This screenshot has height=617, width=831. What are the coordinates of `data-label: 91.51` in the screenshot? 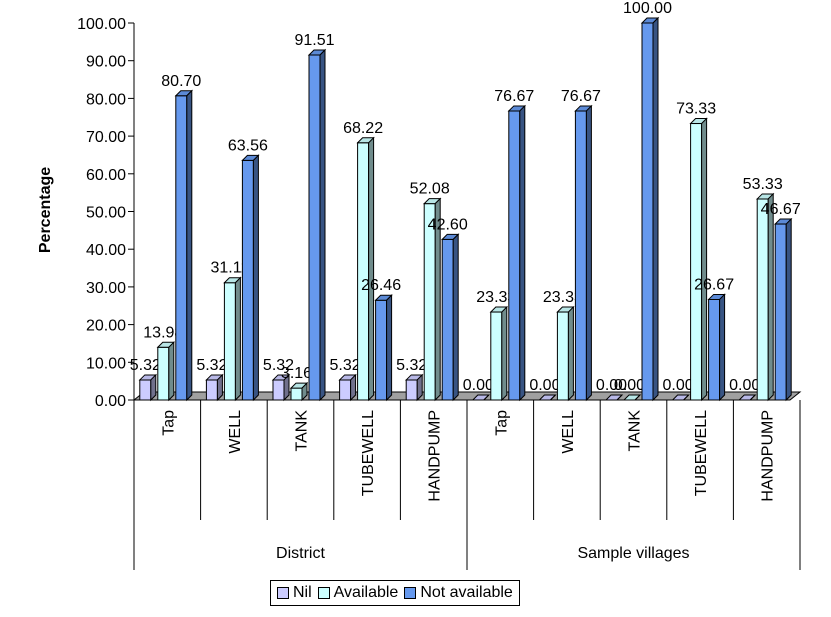 It's located at (314, 40).